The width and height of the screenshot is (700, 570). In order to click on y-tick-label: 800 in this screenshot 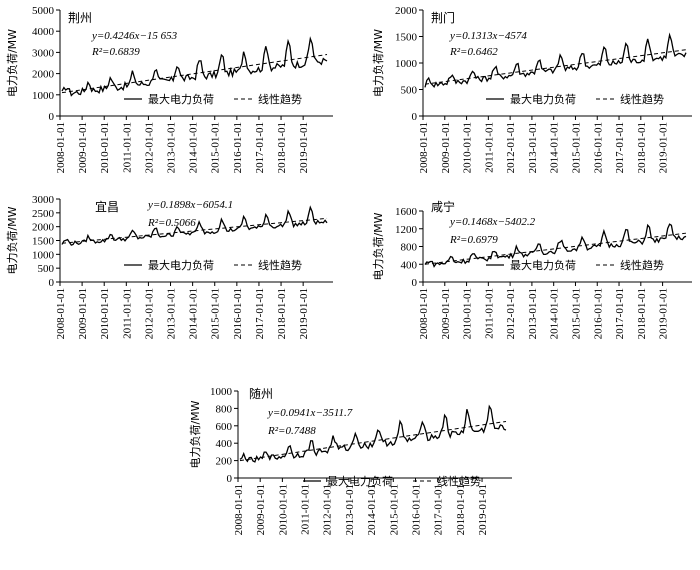, I will do `click(224, 409)`.